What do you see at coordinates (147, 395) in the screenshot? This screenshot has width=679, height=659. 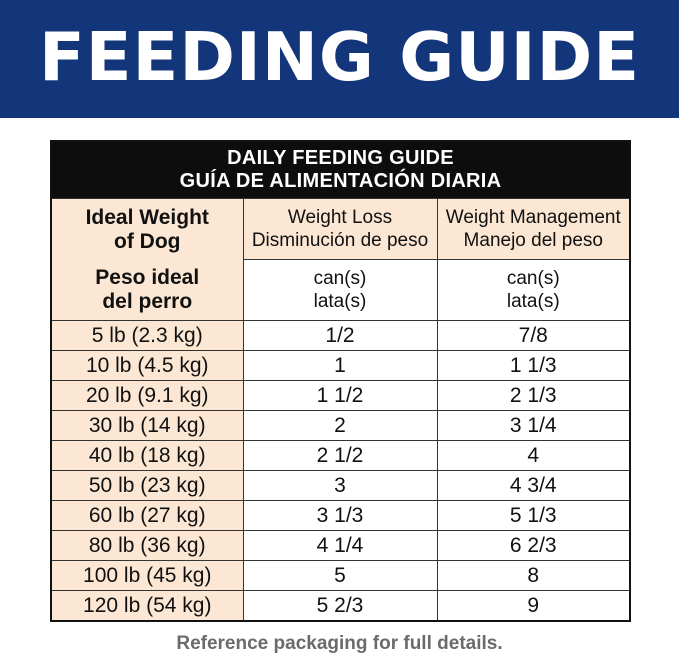 I see `dog-weight-cell: 20 lb (9.1 kg)` at bounding box center [147, 395].